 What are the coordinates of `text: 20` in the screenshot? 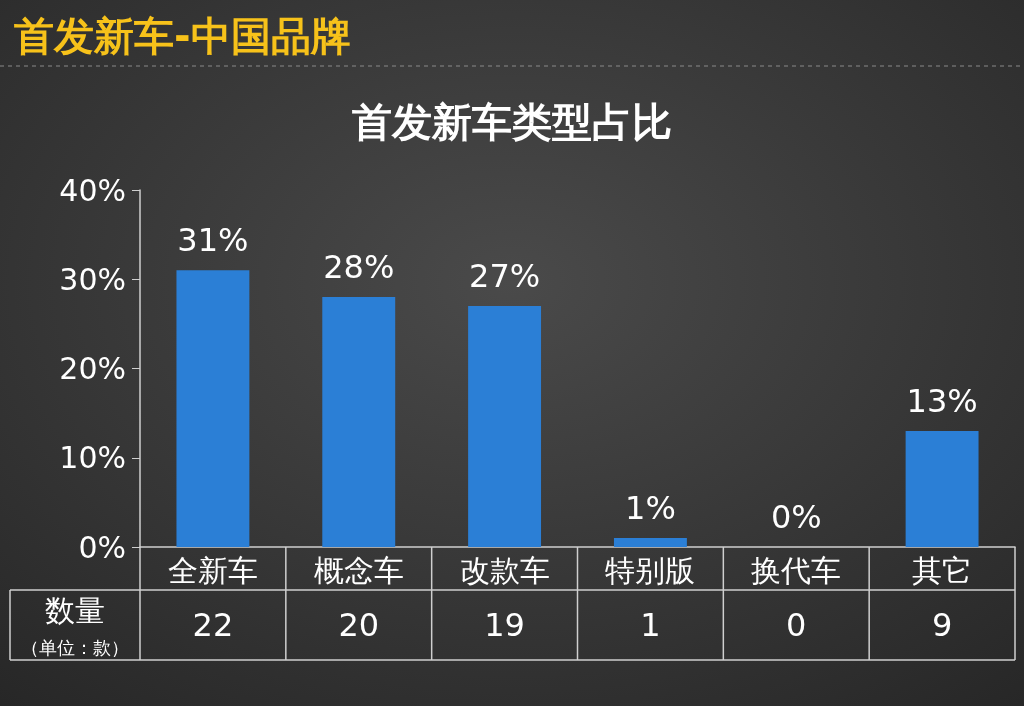 It's located at (359, 625).